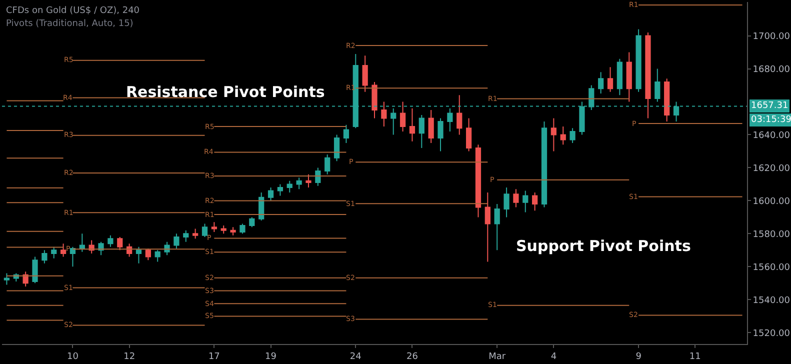  I want to click on y-tick-label: 1620.00, so click(771, 169).